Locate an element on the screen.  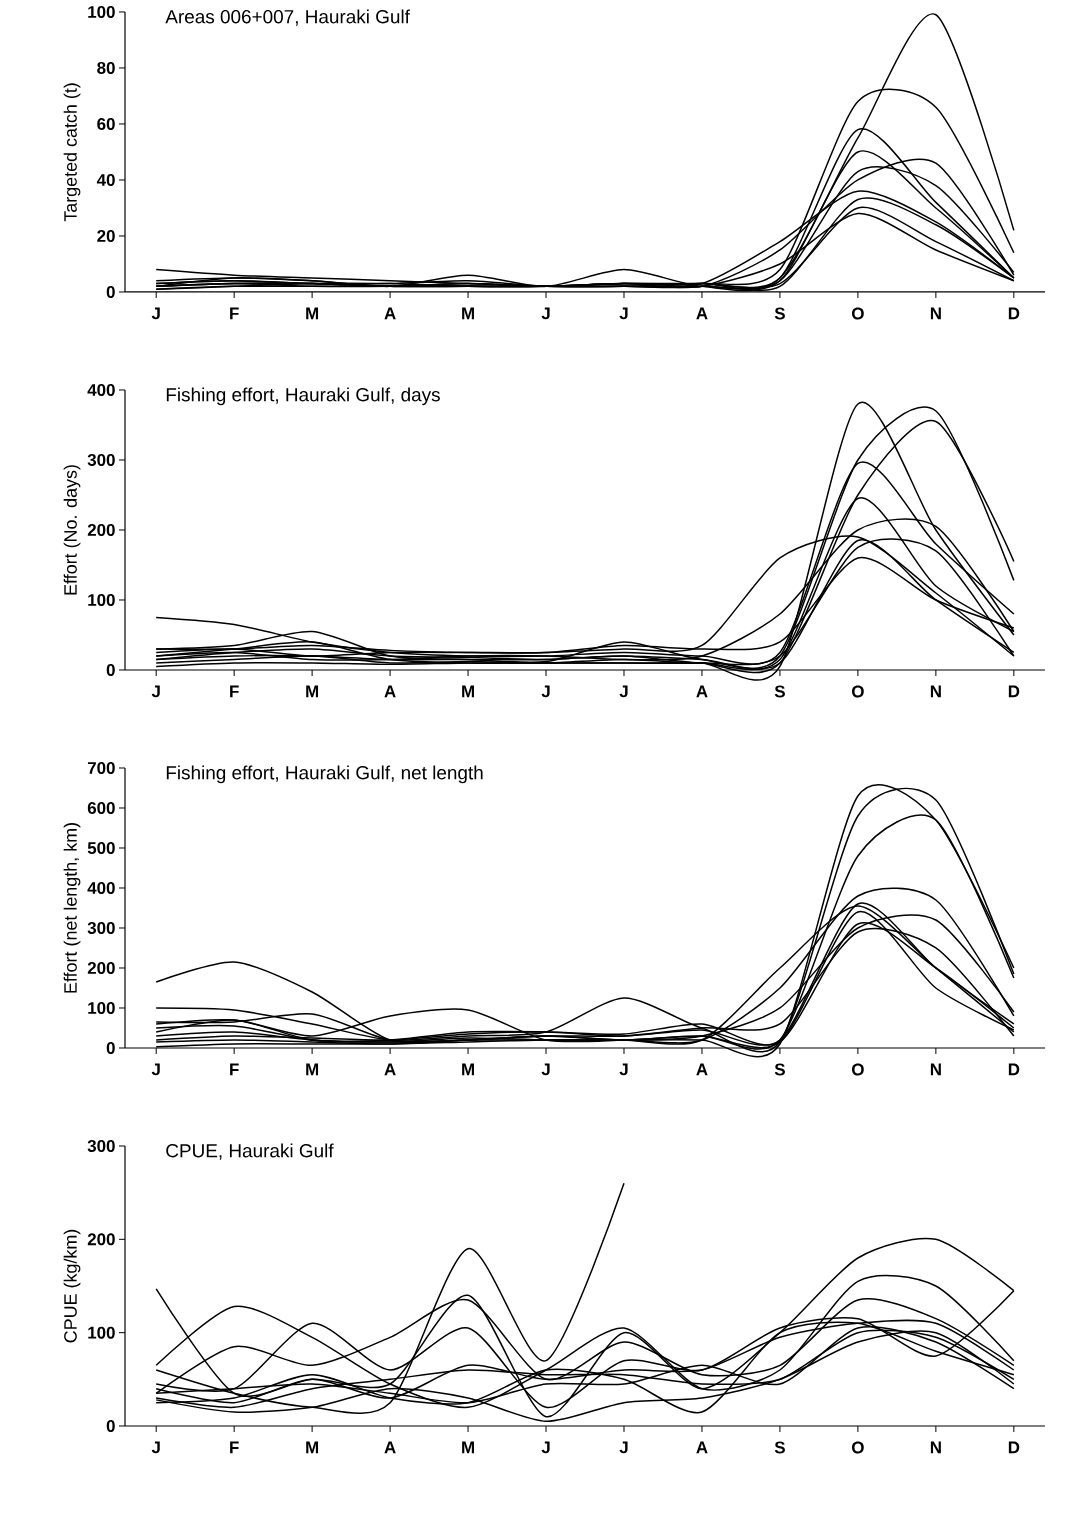
y-axis-title: Effort (net length, km) is located at coordinates (72, 908).